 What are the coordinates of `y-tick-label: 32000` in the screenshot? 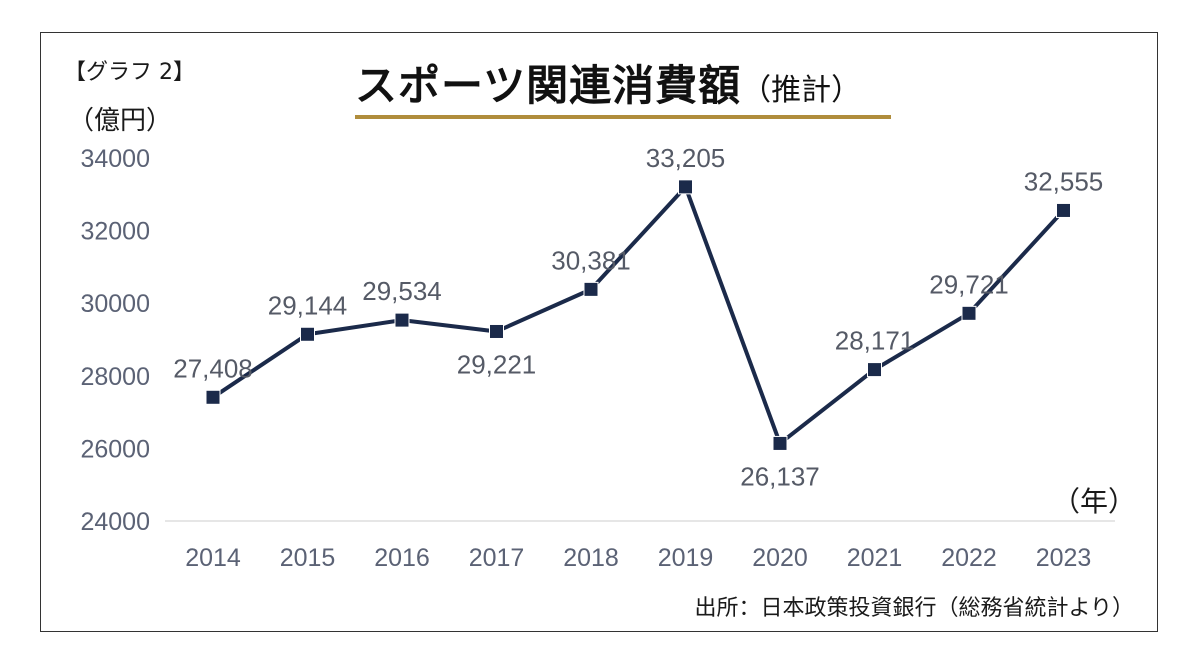 It's located at (115, 232).